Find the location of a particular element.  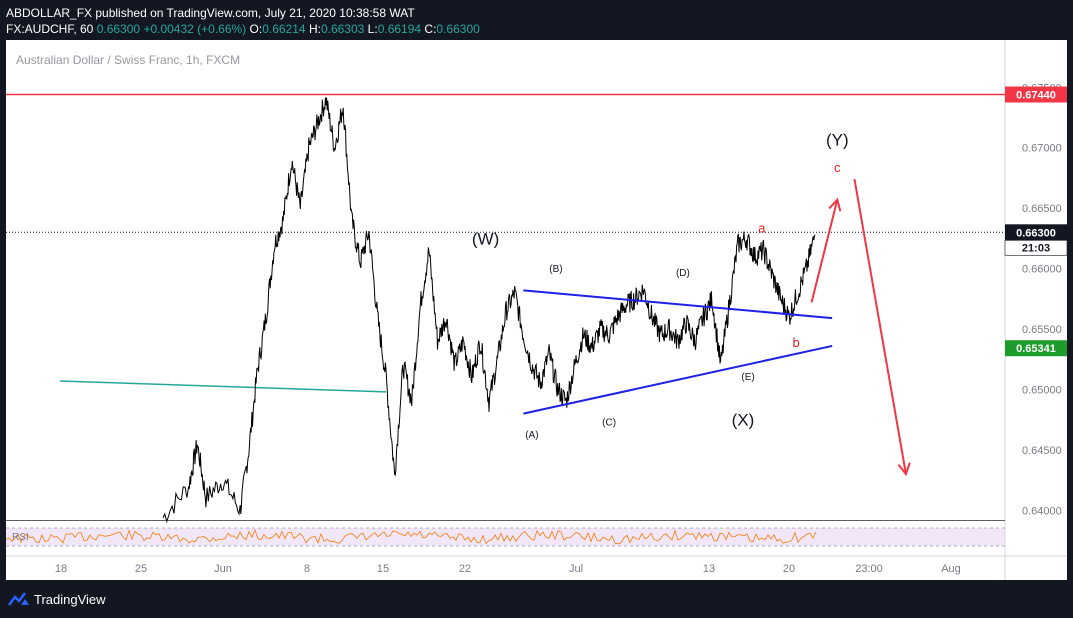

x-tick-label: 25 is located at coordinates (141, 569).